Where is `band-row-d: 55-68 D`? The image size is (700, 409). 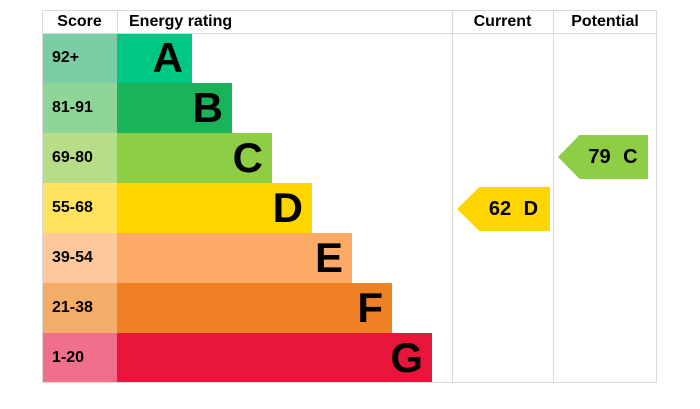 band-row-d: 55-68 D is located at coordinates (349, 208).